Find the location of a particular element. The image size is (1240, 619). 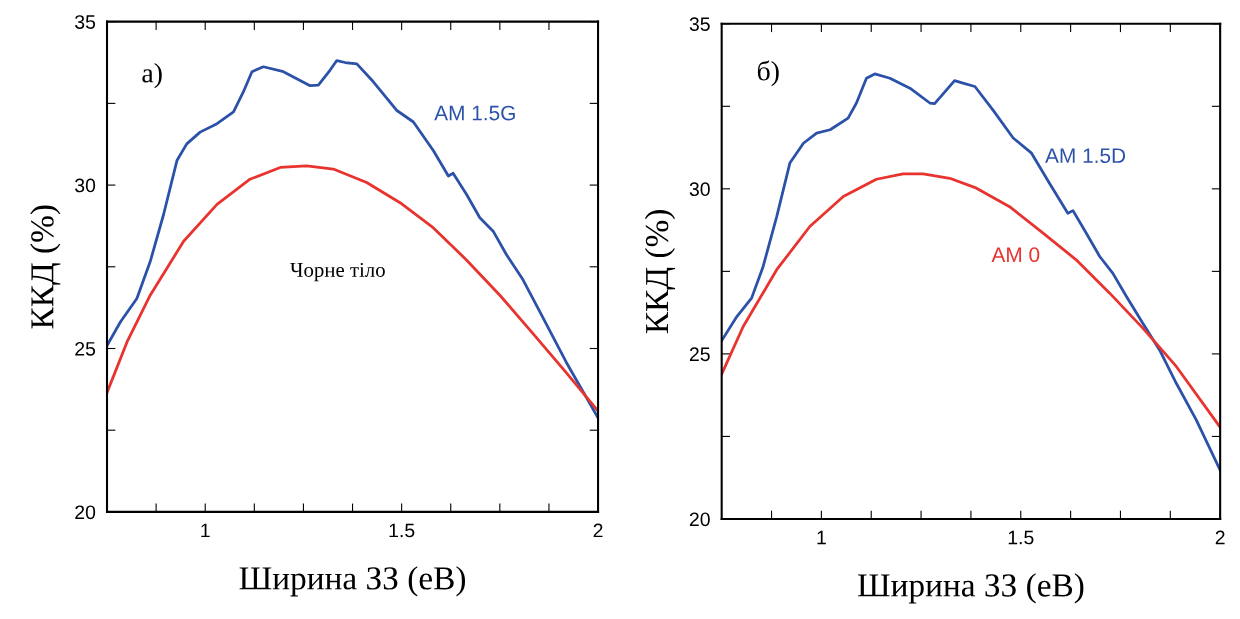

annotation: а) is located at coordinates (152, 76).